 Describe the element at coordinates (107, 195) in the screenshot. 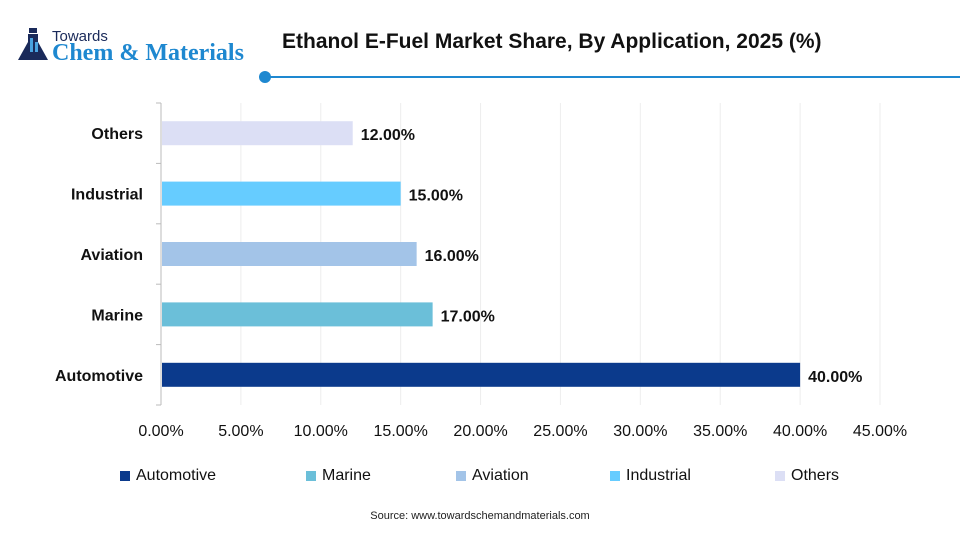

I see `category-label: Industrial` at that location.